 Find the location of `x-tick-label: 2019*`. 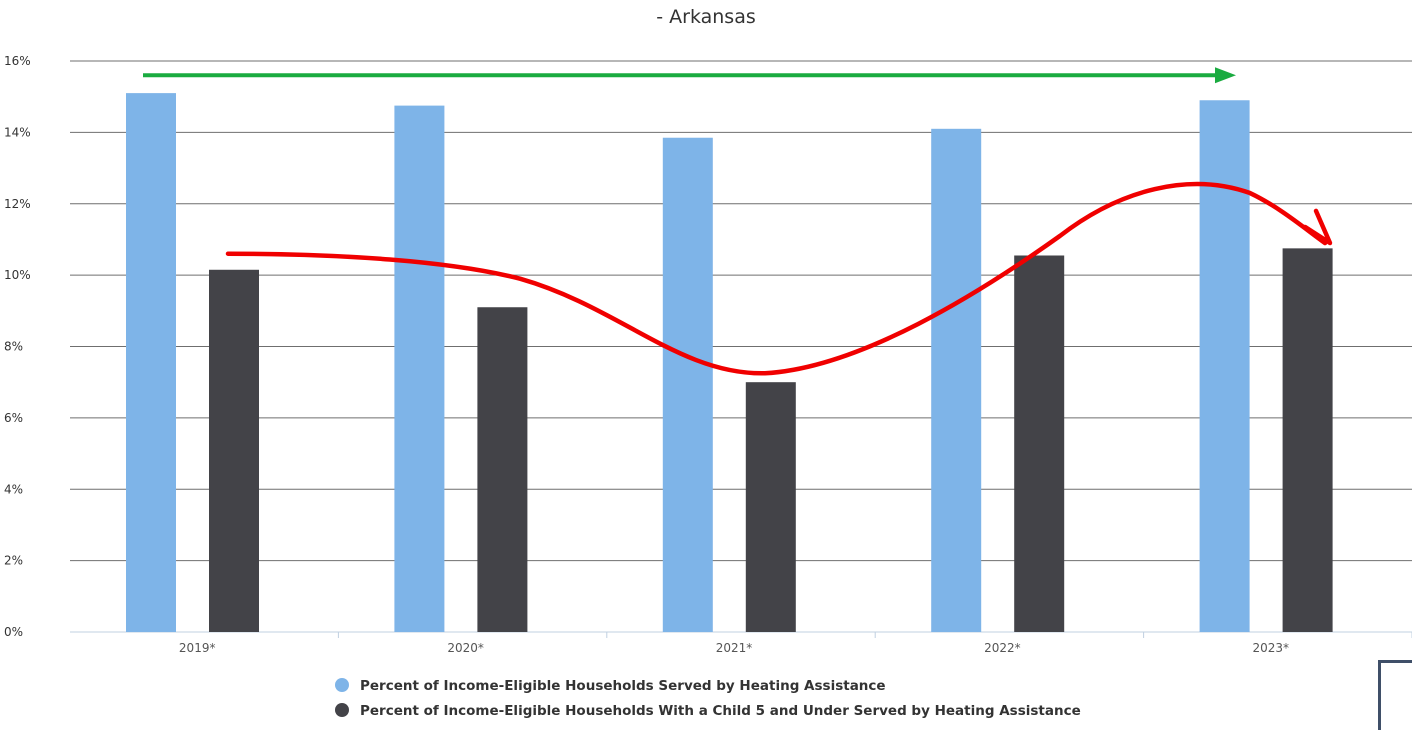

x-tick-label: 2019* is located at coordinates (197, 648).